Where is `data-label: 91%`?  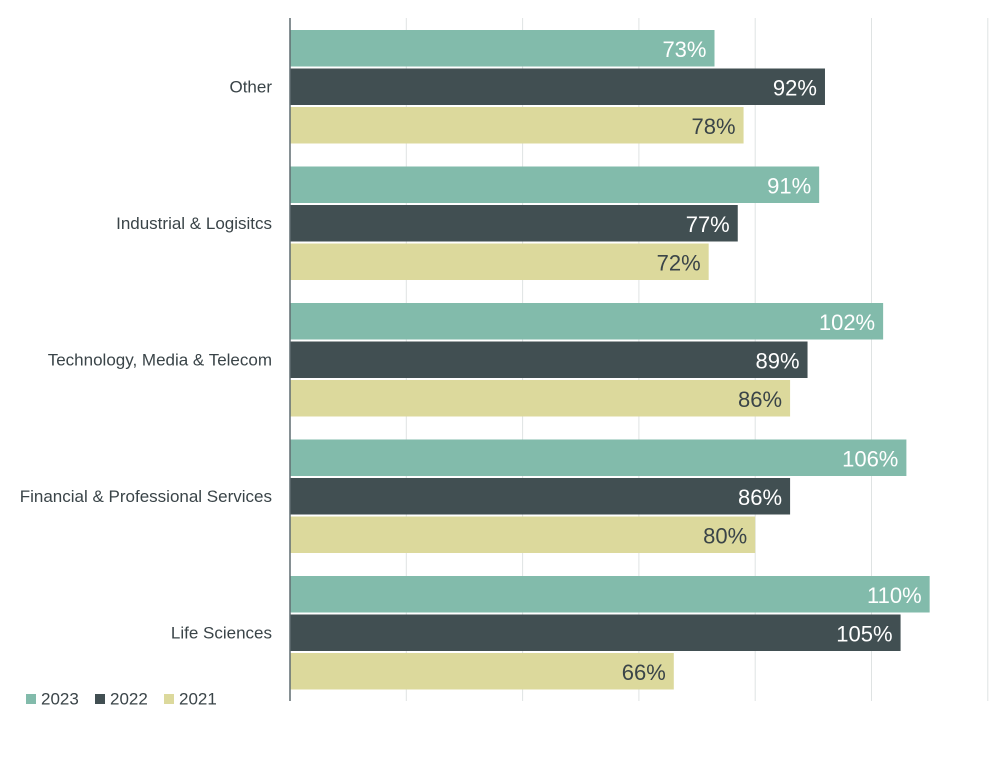
data-label: 91% is located at coordinates (789, 185).